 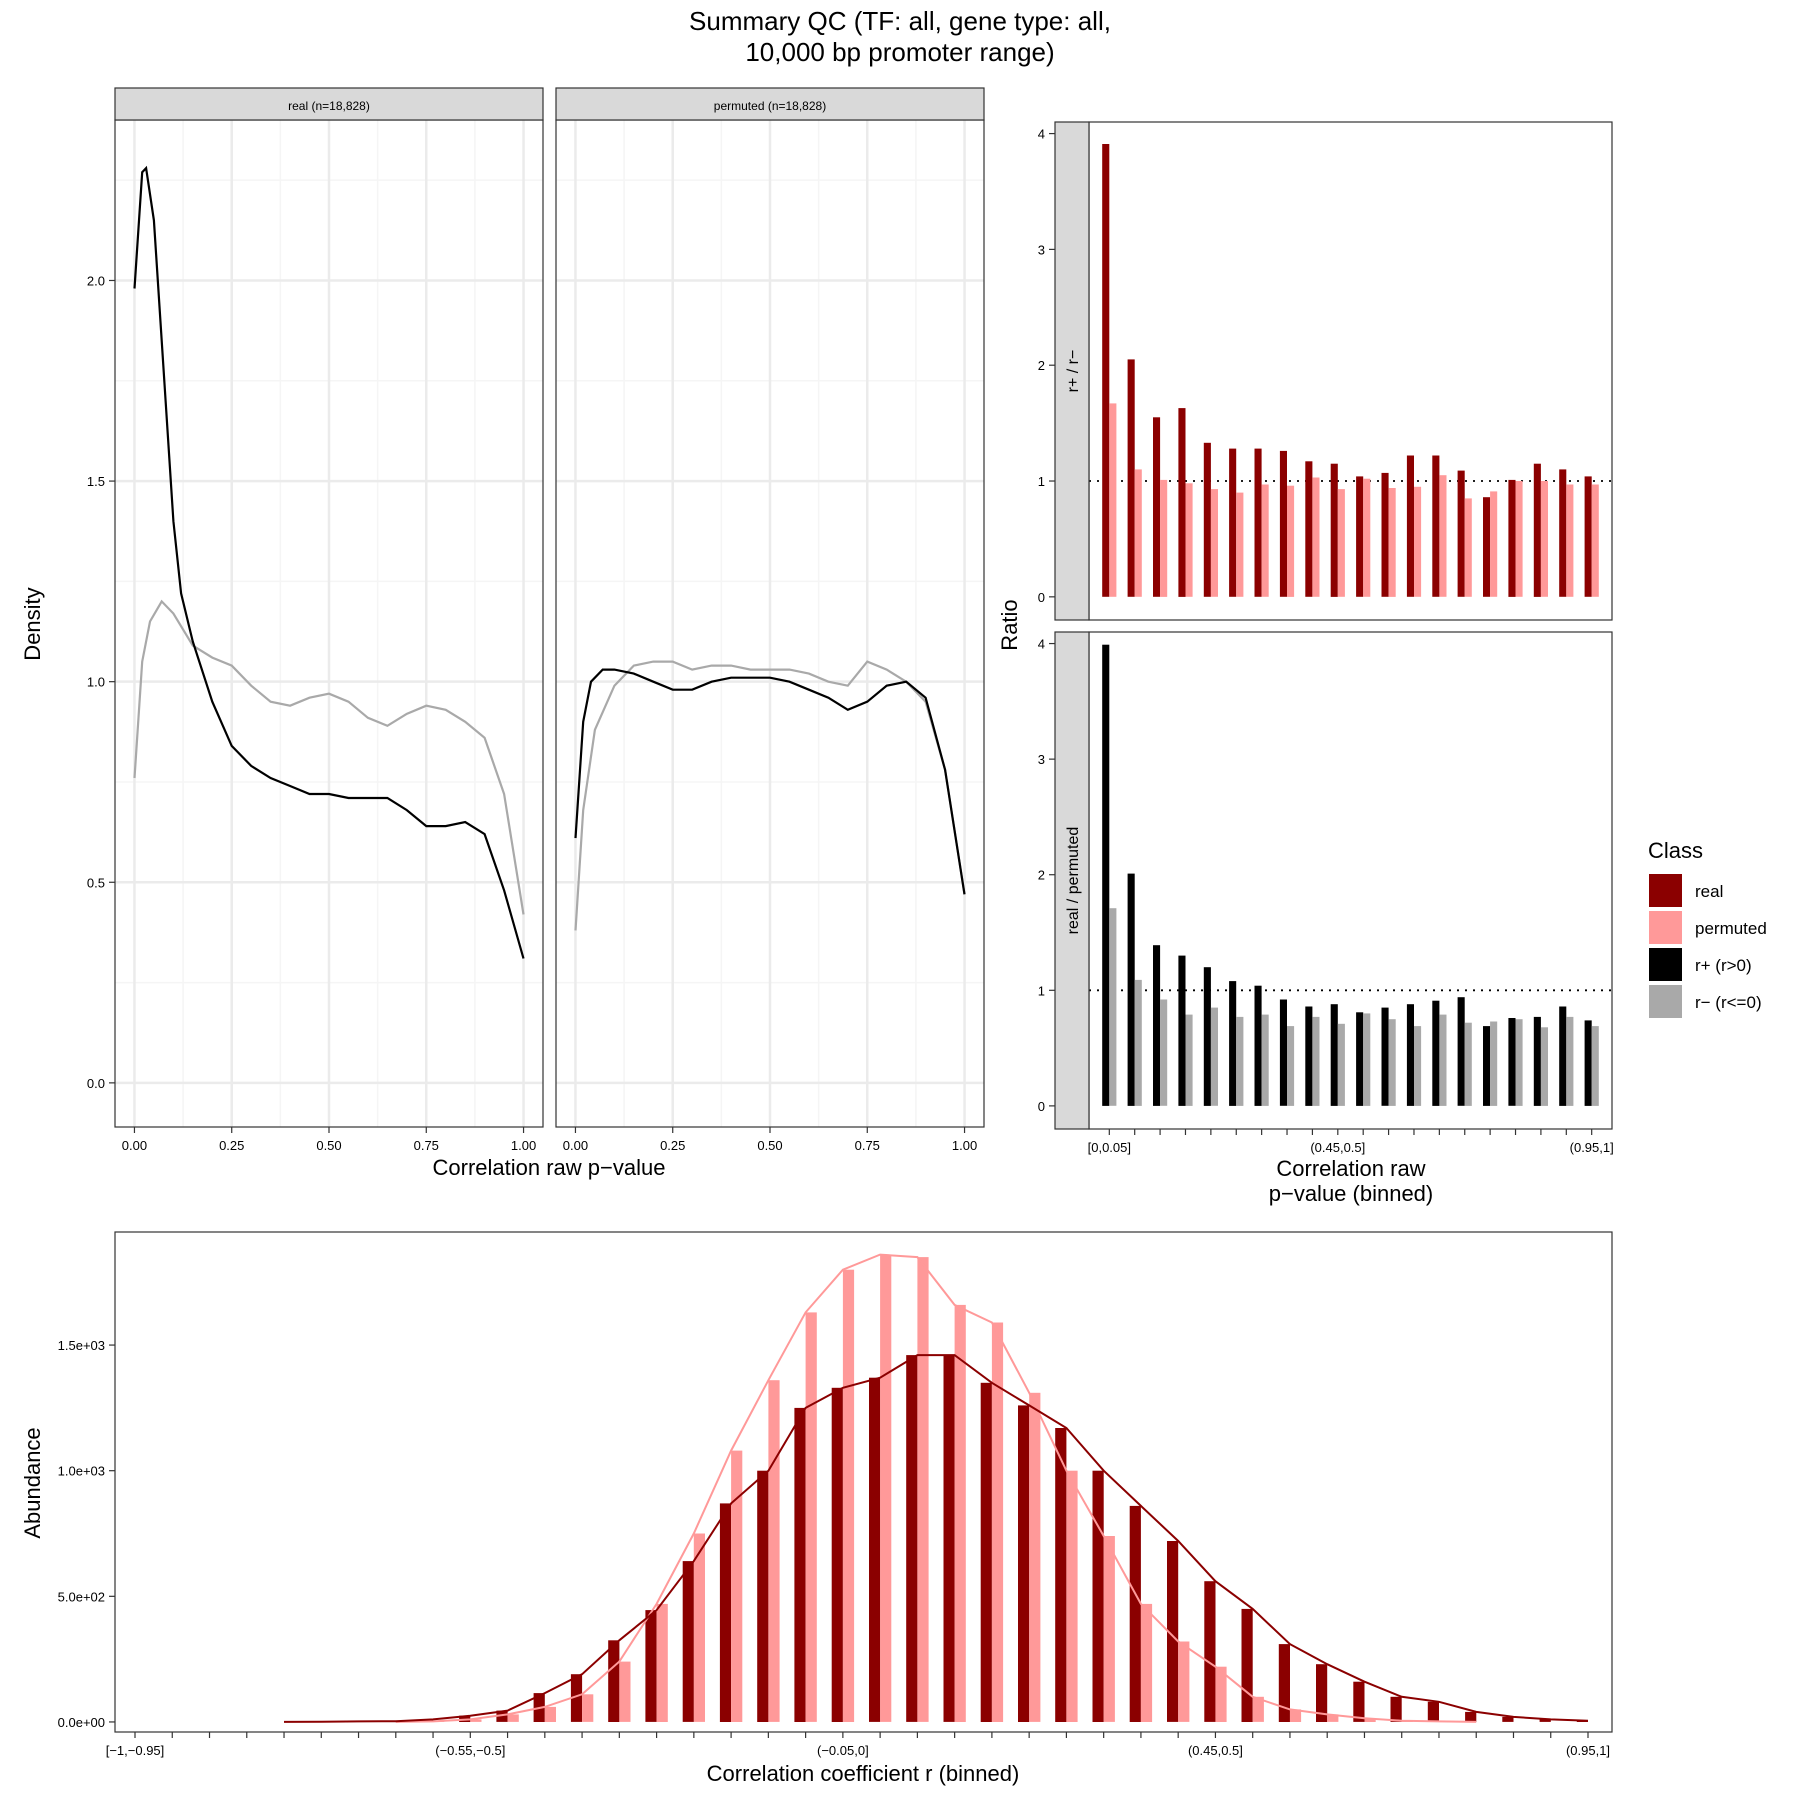 I want to click on density-line, so click(x=770, y=781).